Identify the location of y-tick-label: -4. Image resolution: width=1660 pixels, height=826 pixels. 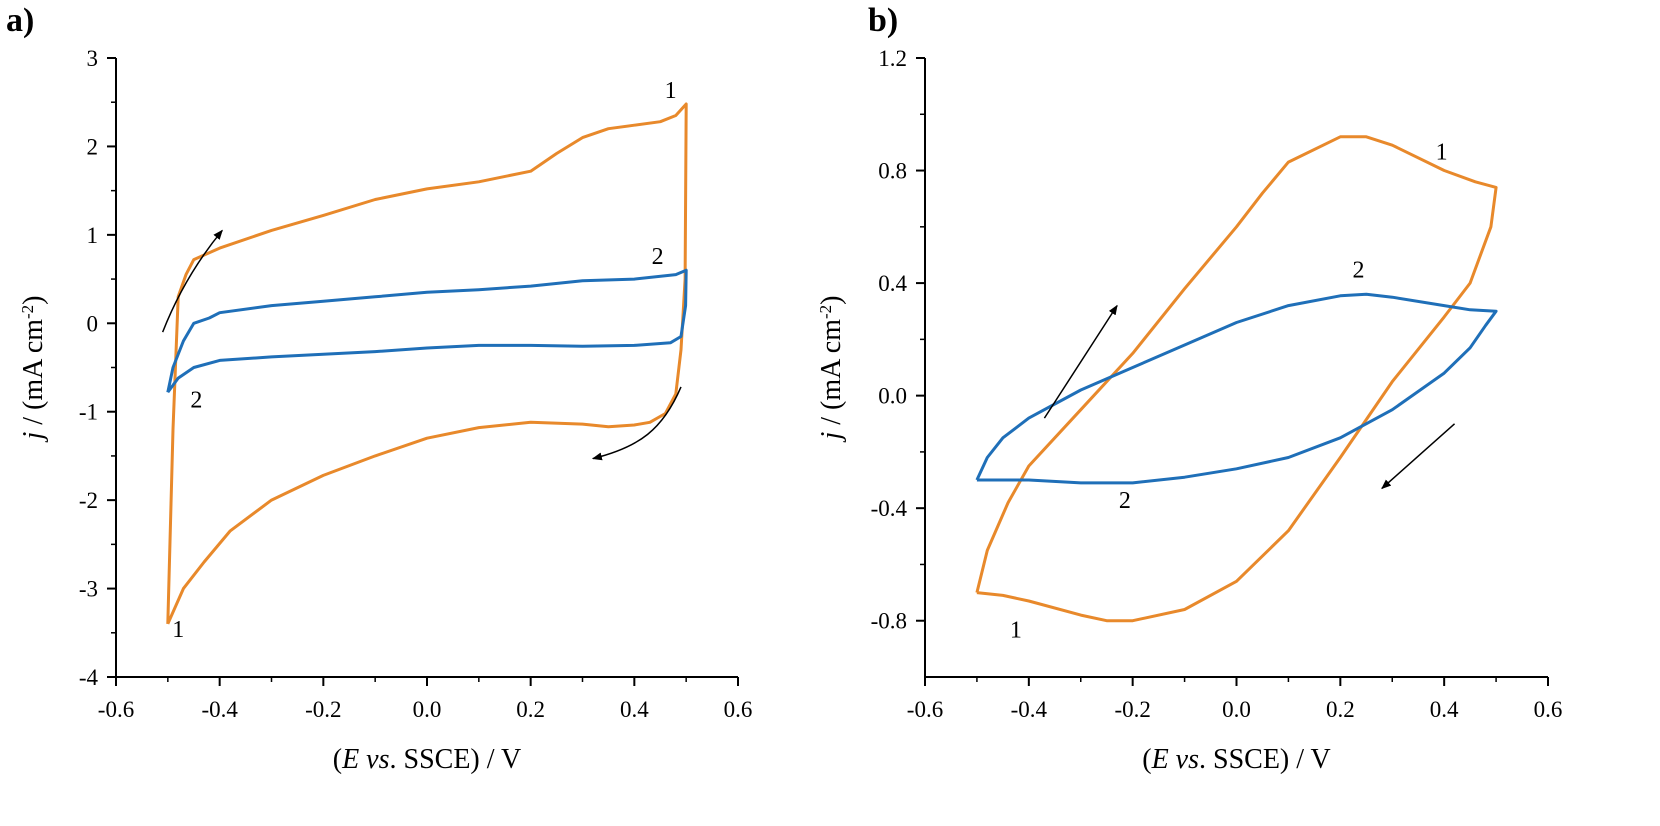
(89, 677).